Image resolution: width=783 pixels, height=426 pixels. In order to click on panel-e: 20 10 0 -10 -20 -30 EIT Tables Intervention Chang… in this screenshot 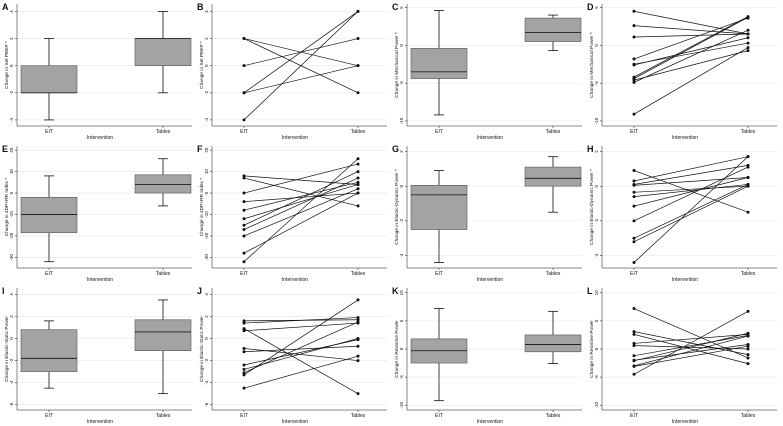, I will do `click(97, 213)`.